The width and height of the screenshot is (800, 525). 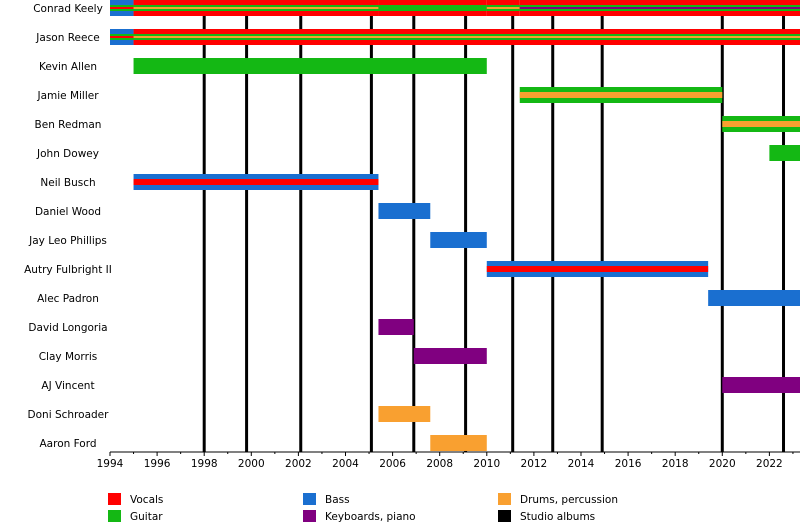 What do you see at coordinates (68, 299) in the screenshot?
I see `member-label: Alec Padron` at bounding box center [68, 299].